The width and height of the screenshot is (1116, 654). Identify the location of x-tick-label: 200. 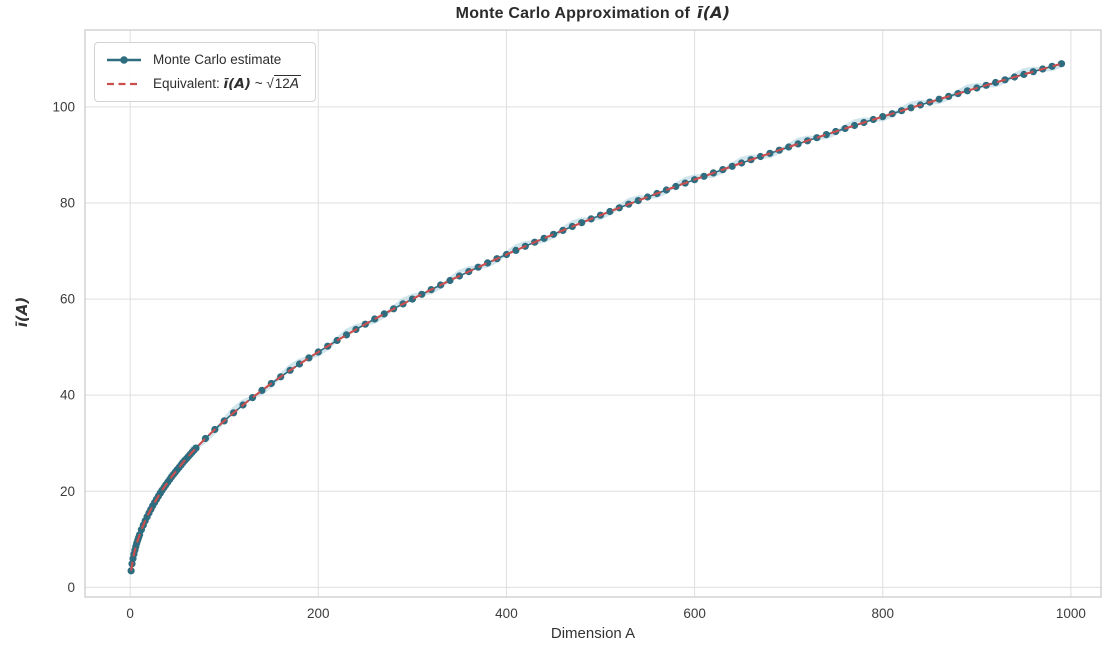
(318, 613).